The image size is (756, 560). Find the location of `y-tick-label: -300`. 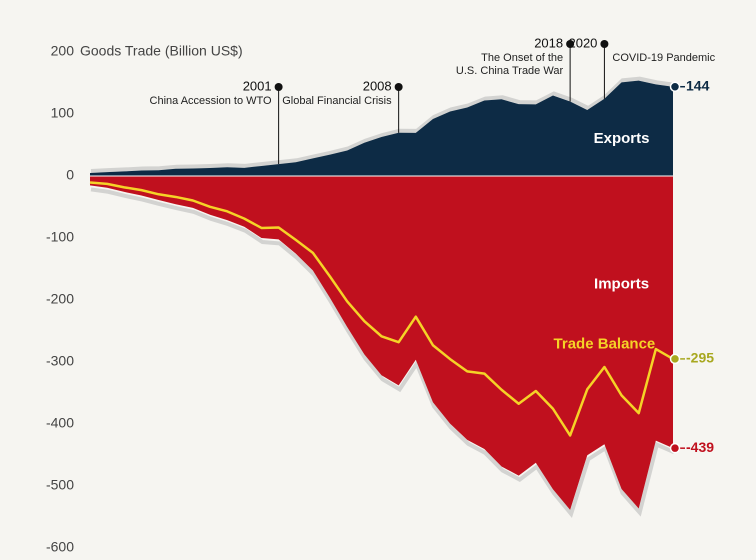

y-tick-label: -300 is located at coordinates (60, 361).